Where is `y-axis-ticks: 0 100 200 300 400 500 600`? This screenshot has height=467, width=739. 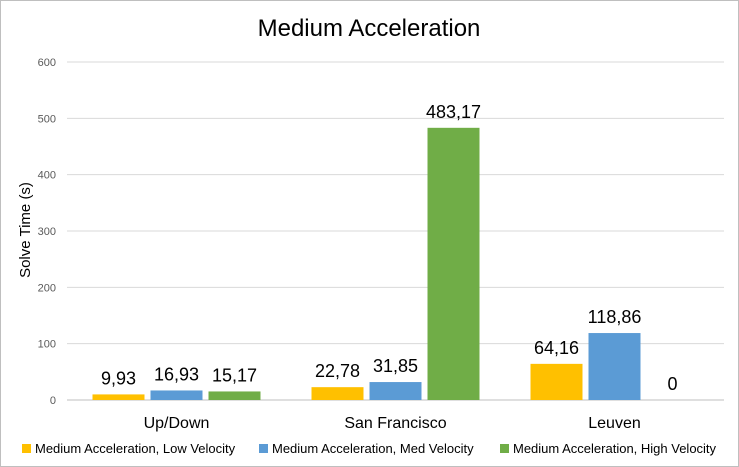
y-axis-ticks: 0 100 200 300 400 500 600 is located at coordinates (47, 232).